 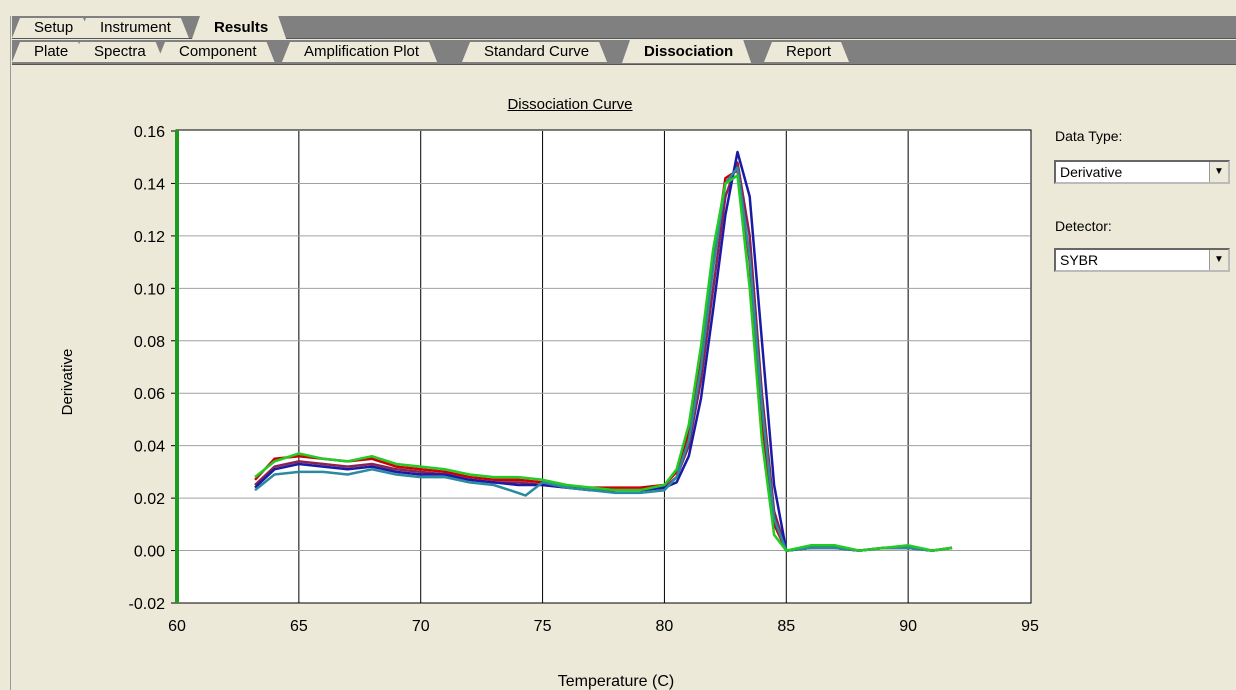 I want to click on y-tick-label: 0.06, so click(x=149, y=394).